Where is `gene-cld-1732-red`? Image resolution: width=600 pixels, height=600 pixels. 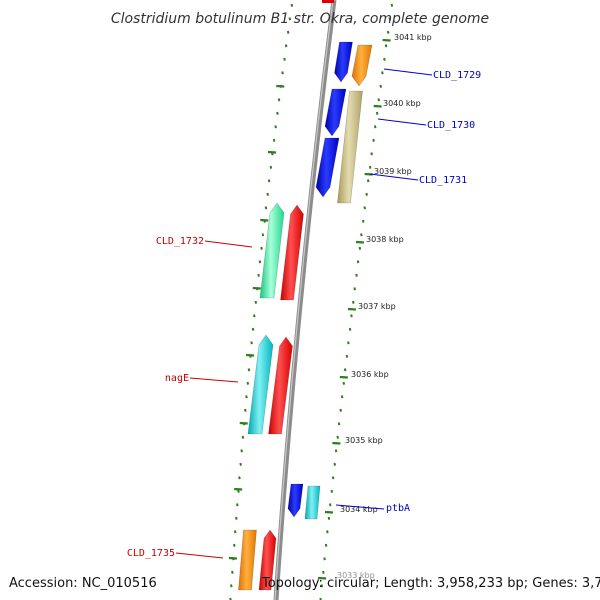 gene-cld-1732-red is located at coordinates (292, 252).